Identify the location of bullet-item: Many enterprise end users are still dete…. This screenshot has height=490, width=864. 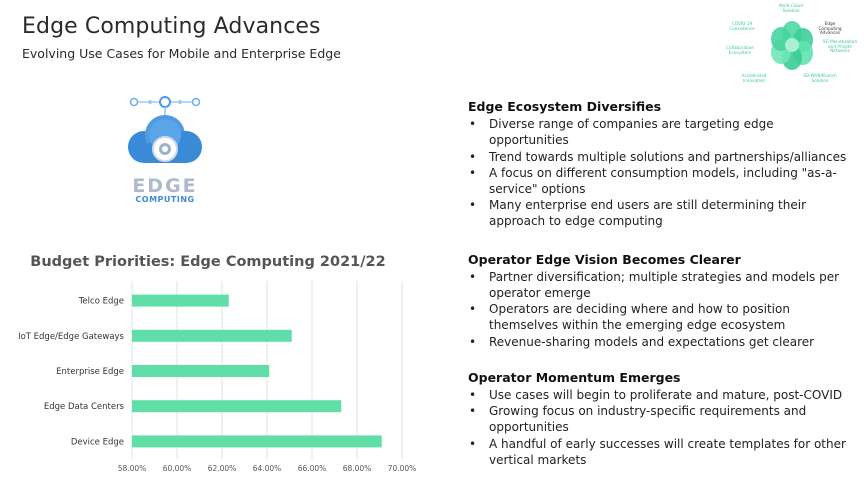
(658, 213).